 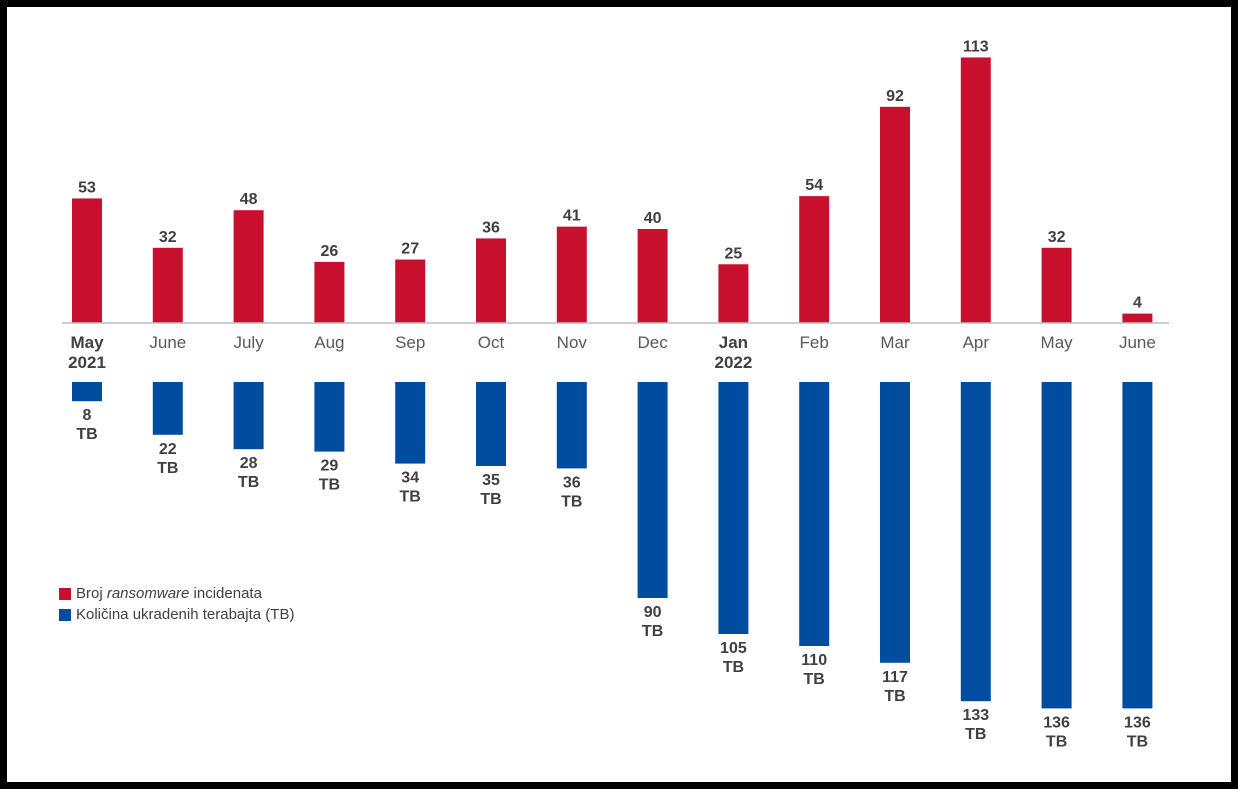 I want to click on x-tick-month-7: Dec, so click(x=652, y=342).